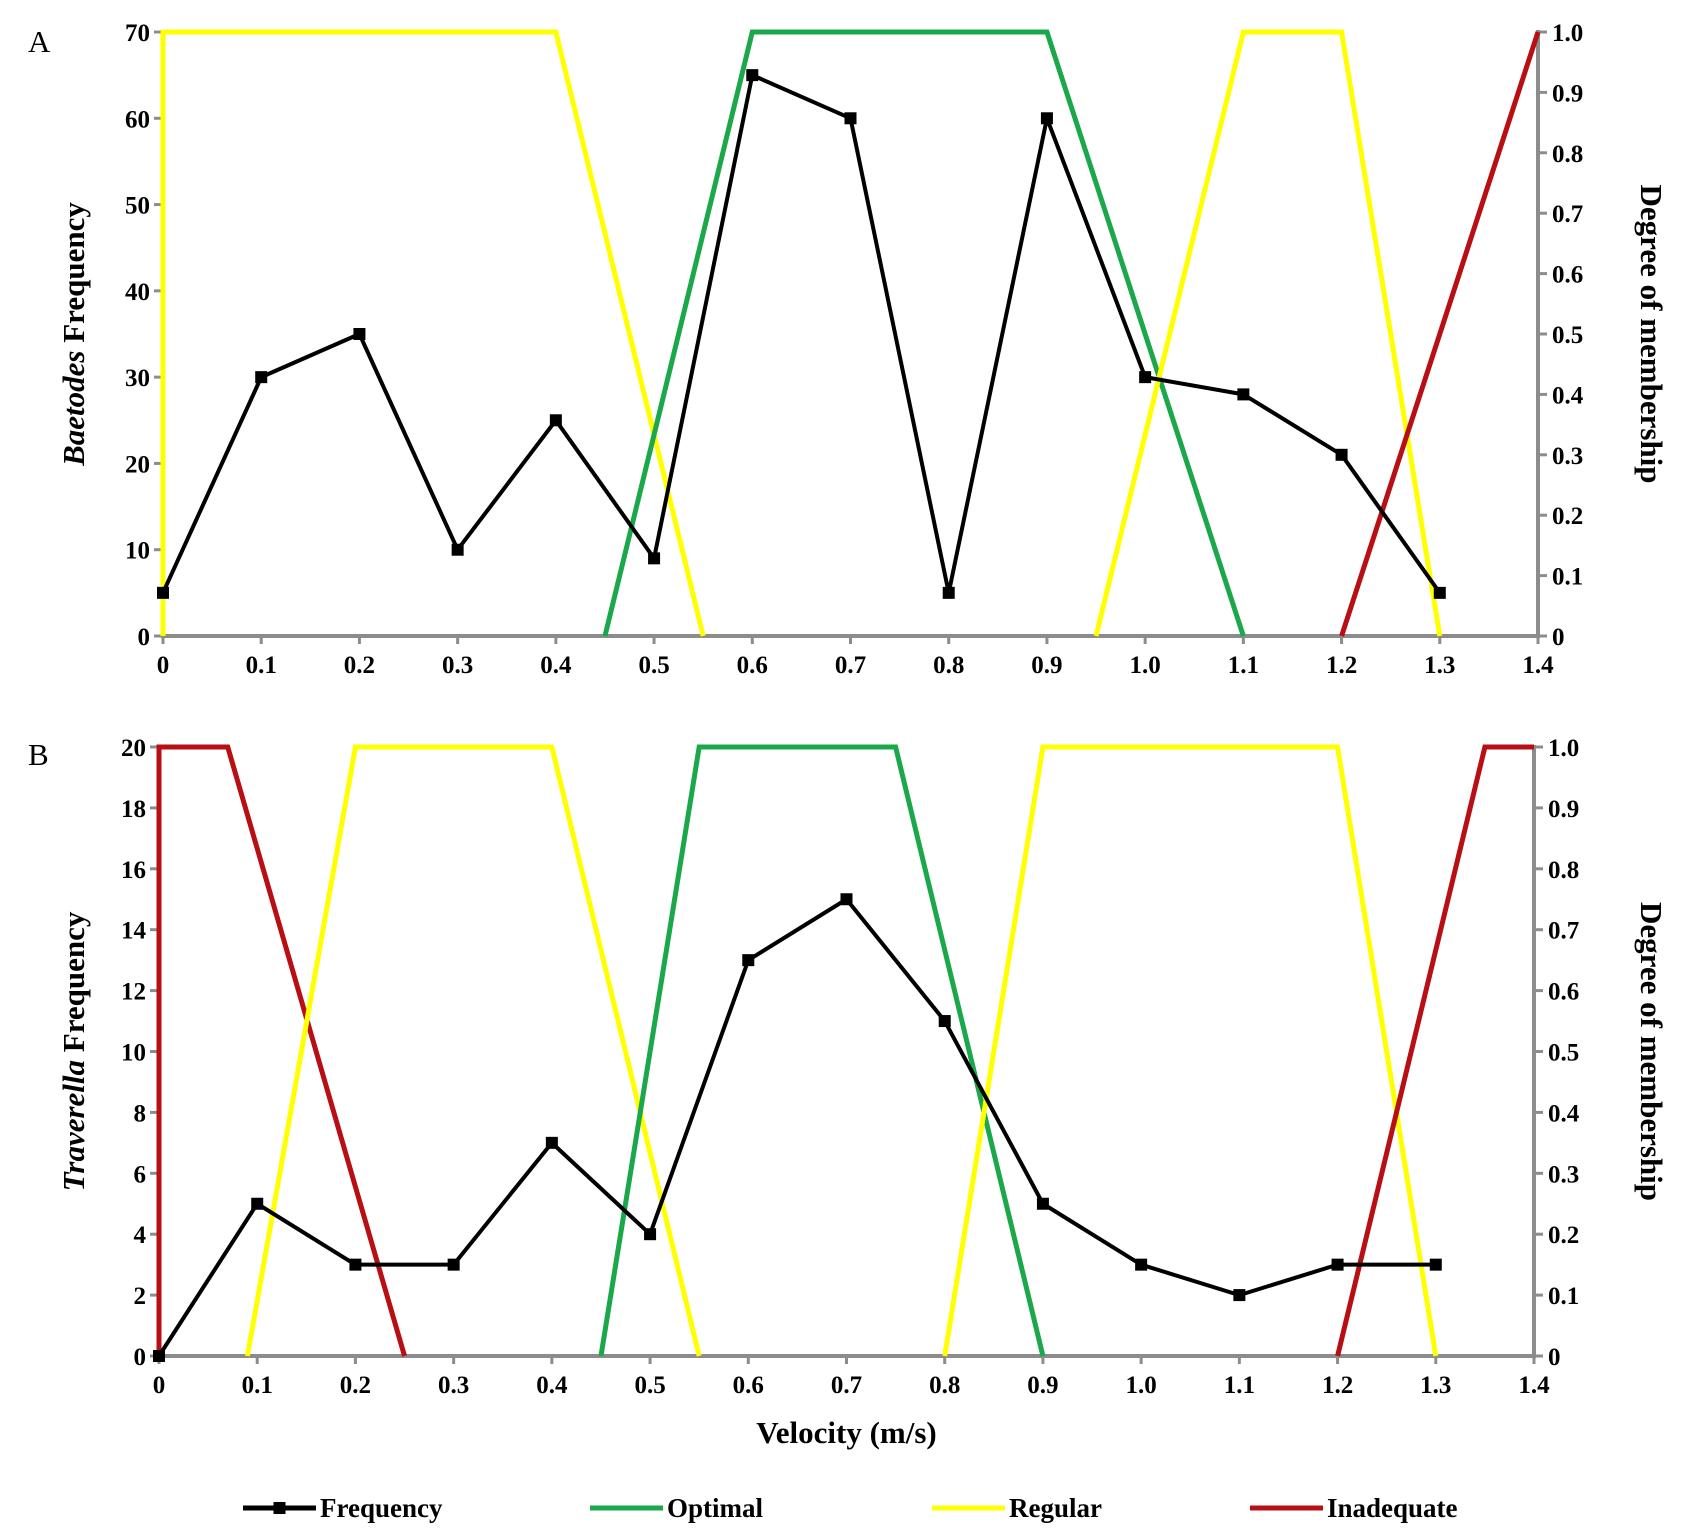 This screenshot has width=1690, height=1539. What do you see at coordinates (381, 1508) in the screenshot?
I see `legend-label-frequency: Frequency` at bounding box center [381, 1508].